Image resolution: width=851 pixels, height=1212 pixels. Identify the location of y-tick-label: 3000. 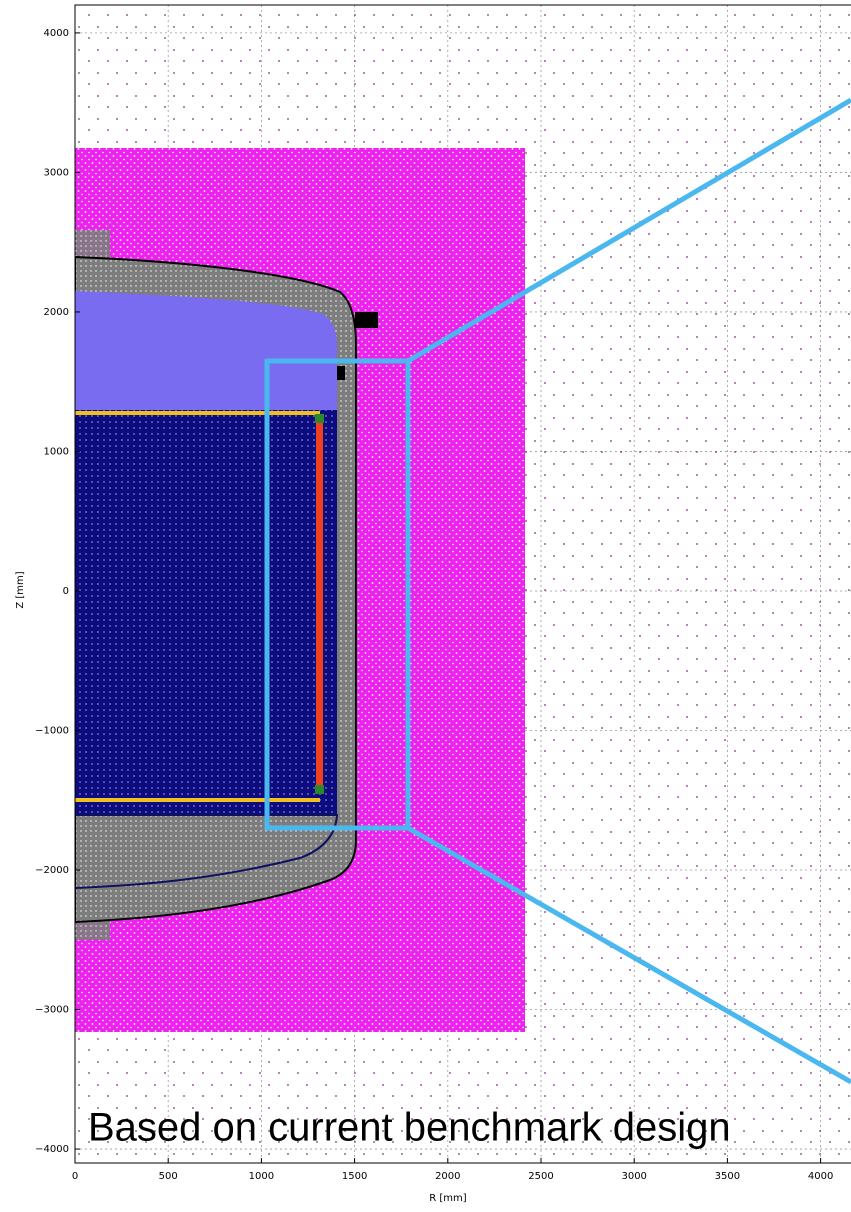
(56, 172).